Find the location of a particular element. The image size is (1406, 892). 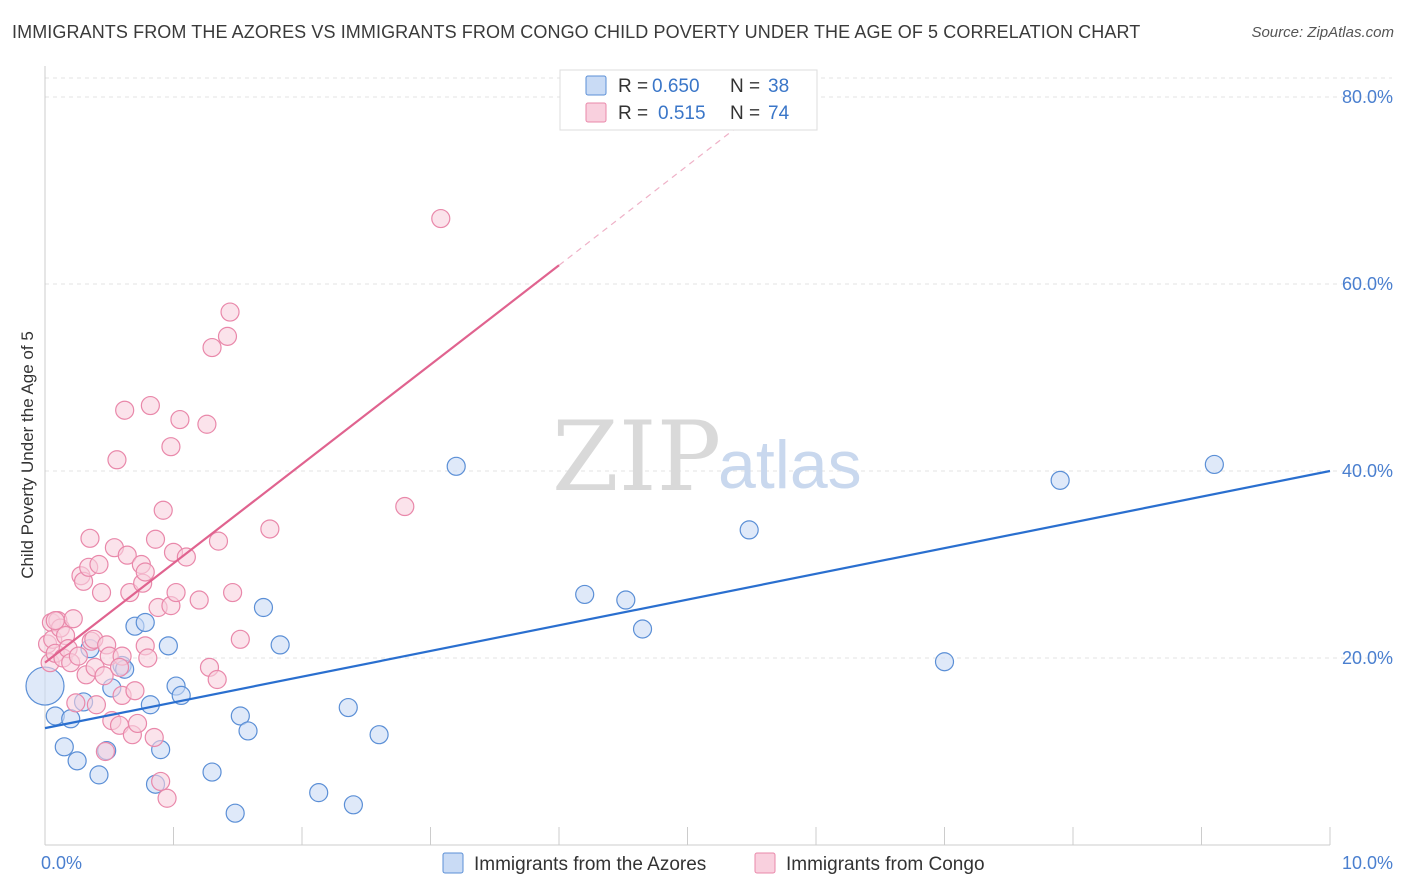

y-tick-label: 60.0% is located at coordinates (1367, 284).